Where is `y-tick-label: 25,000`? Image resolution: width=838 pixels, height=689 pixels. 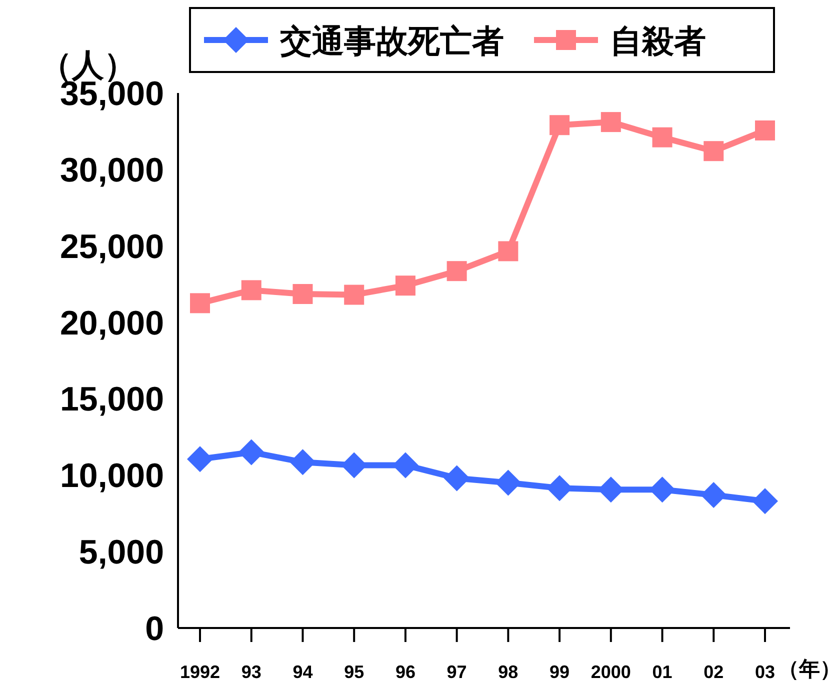
y-tick-label: 25,000 is located at coordinates (112, 247).